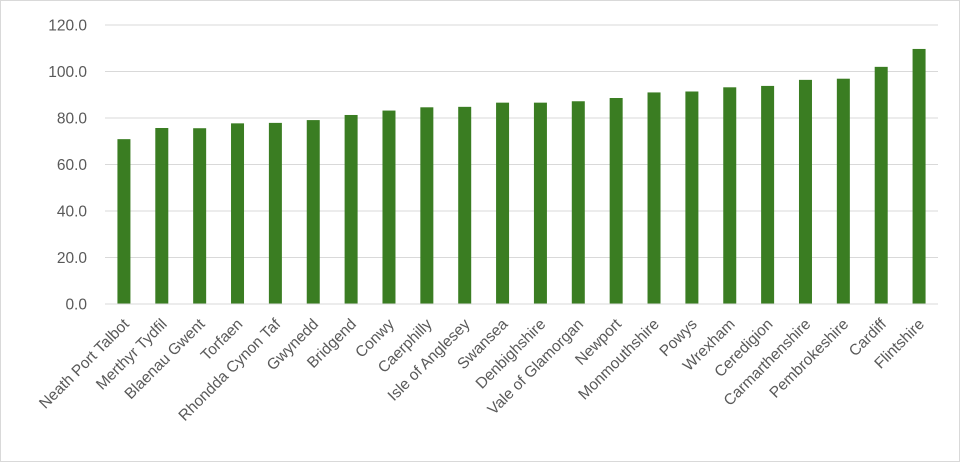 The height and width of the screenshot is (462, 960). Describe the element at coordinates (72, 258) in the screenshot. I see `y-tick-label: 20.0` at that location.